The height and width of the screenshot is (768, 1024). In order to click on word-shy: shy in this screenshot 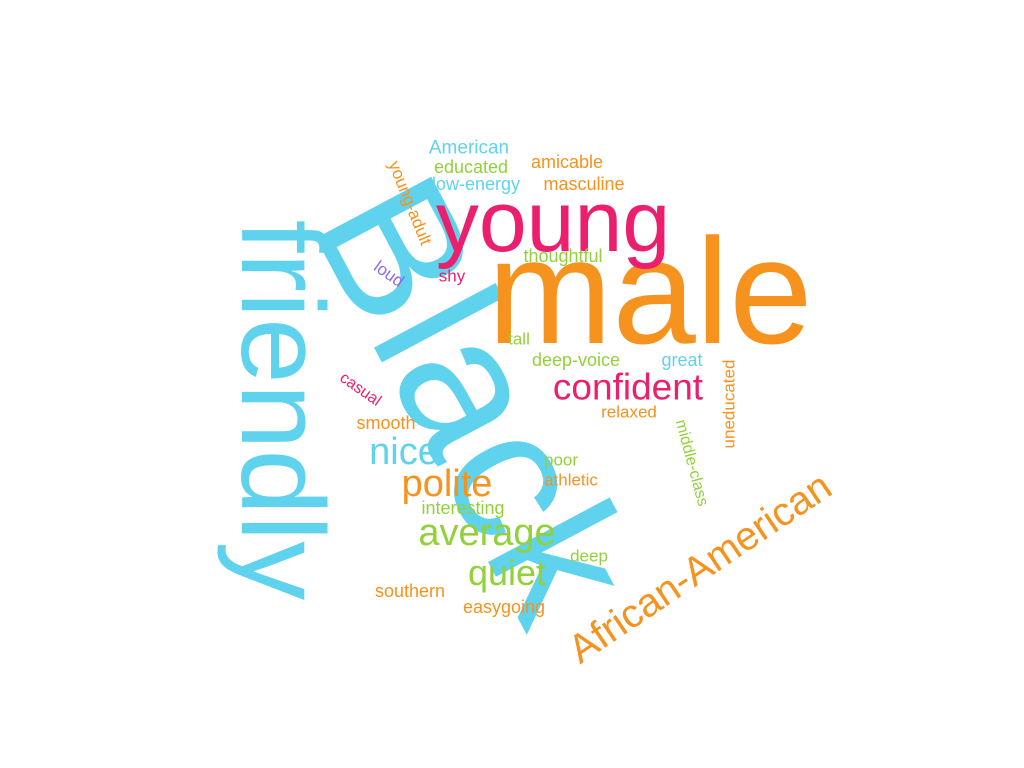, I will do `click(452, 276)`.